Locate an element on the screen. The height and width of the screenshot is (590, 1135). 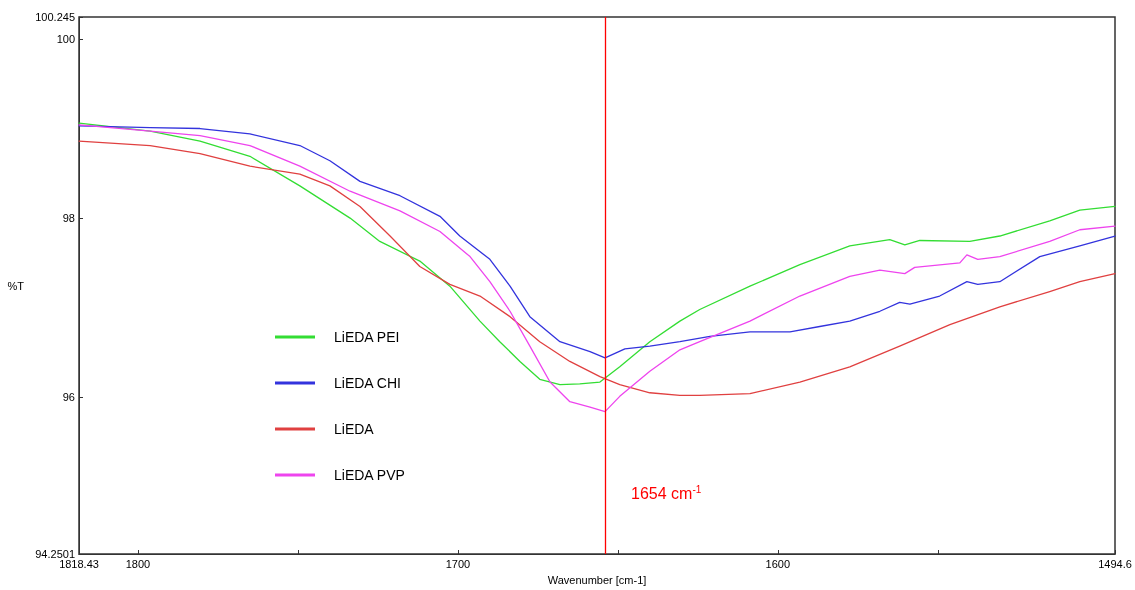
x-tick-label: 1818.43 is located at coordinates (79, 563).